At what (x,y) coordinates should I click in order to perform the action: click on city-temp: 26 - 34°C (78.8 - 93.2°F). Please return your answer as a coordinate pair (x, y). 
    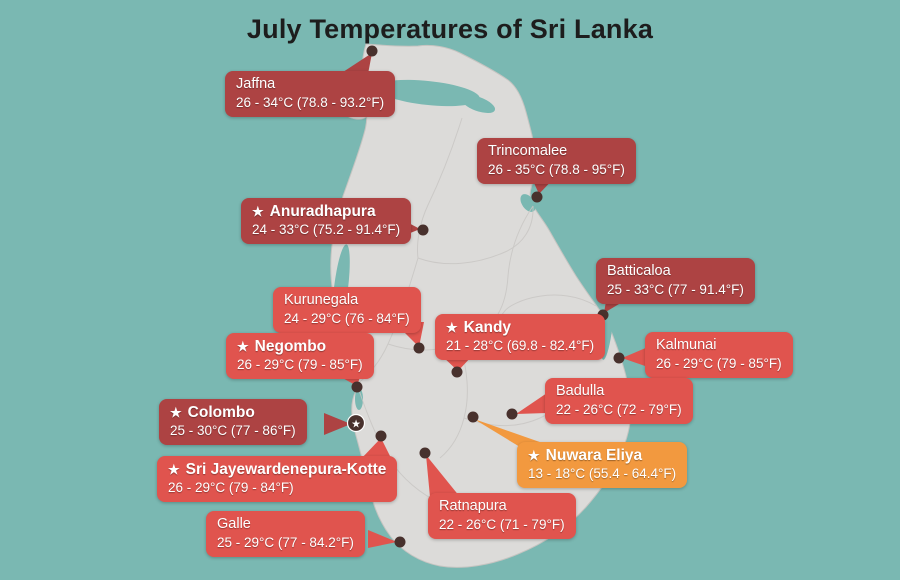
    Looking at the image, I should click on (310, 102).